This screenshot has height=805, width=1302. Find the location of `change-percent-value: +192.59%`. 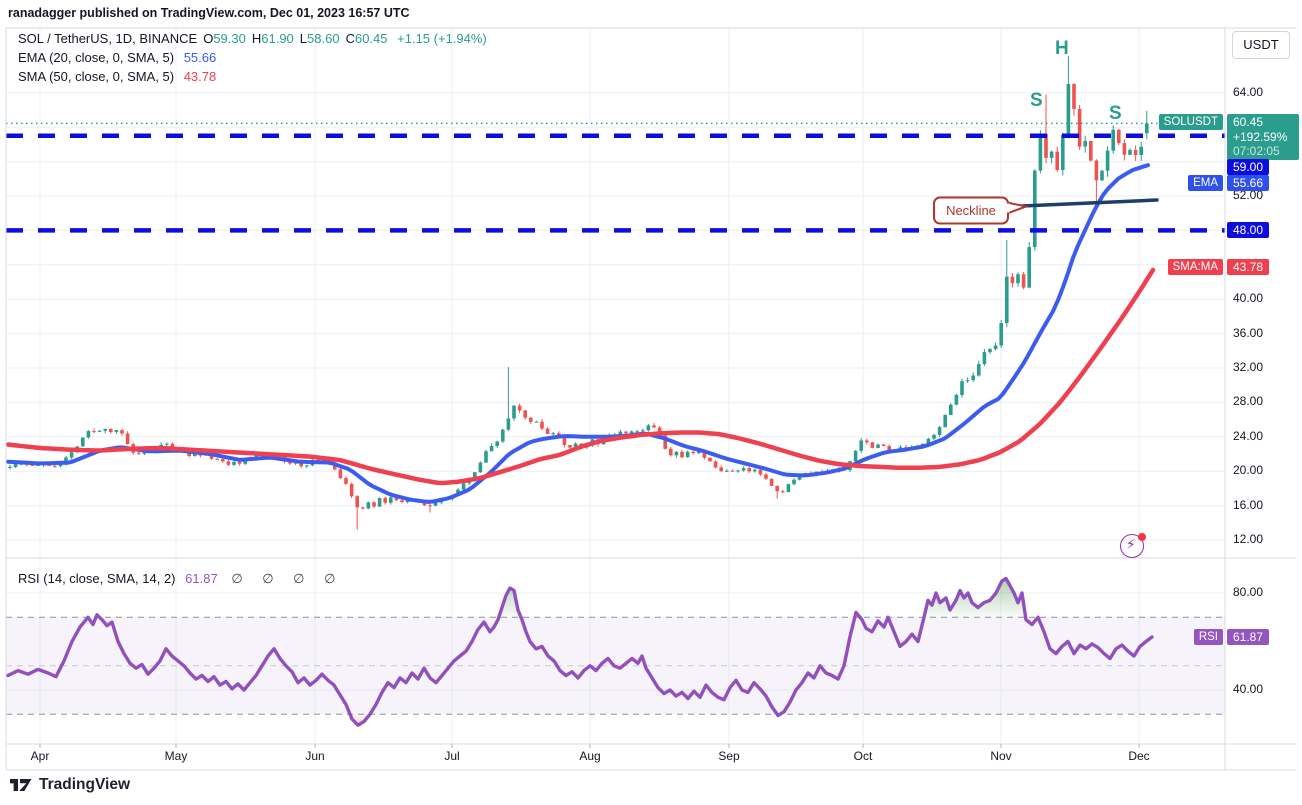

change-percent-value: +192.59% is located at coordinates (1260, 136).